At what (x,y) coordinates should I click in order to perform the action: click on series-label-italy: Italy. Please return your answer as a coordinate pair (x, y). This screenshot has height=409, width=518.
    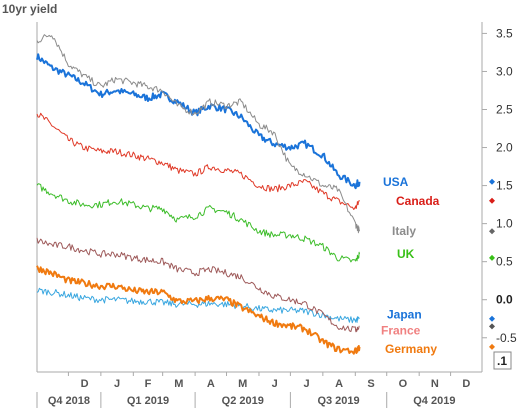
    Looking at the image, I should click on (404, 231).